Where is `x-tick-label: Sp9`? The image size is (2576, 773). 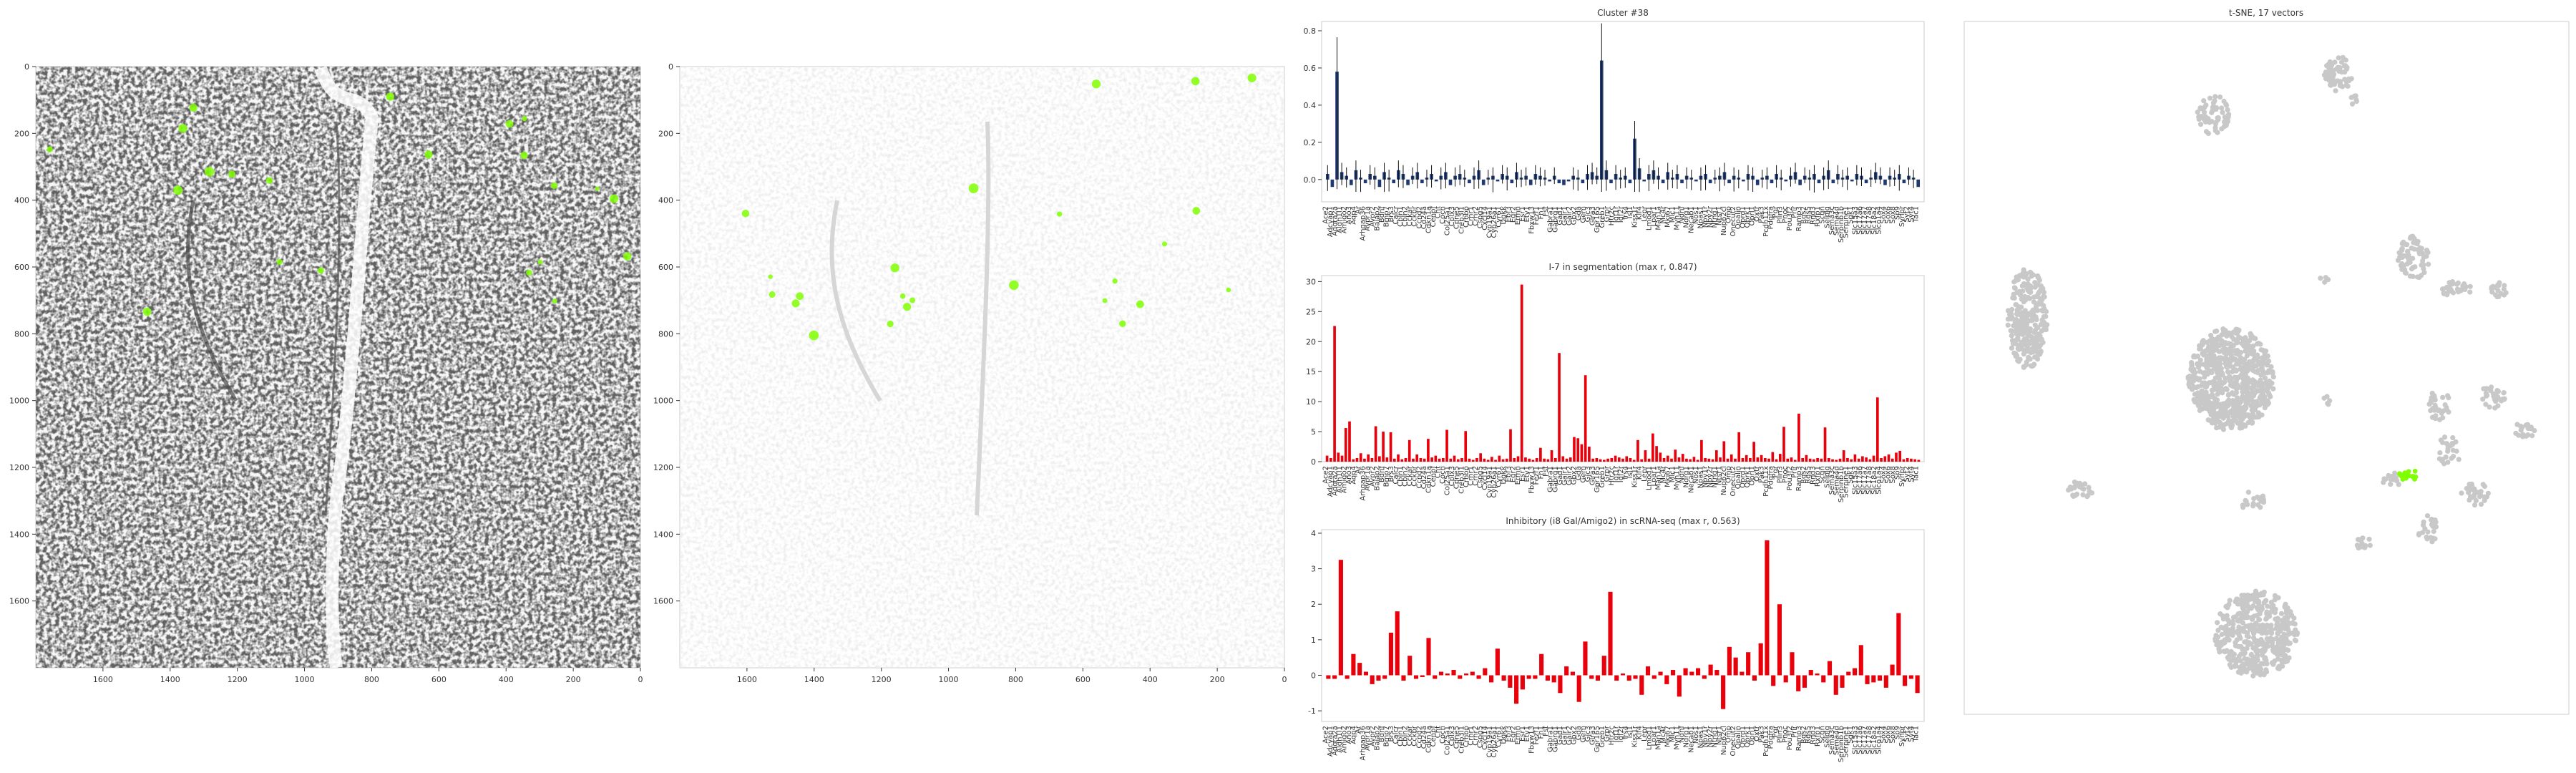
x-tick-label: Sp9 is located at coordinates (1898, 213).